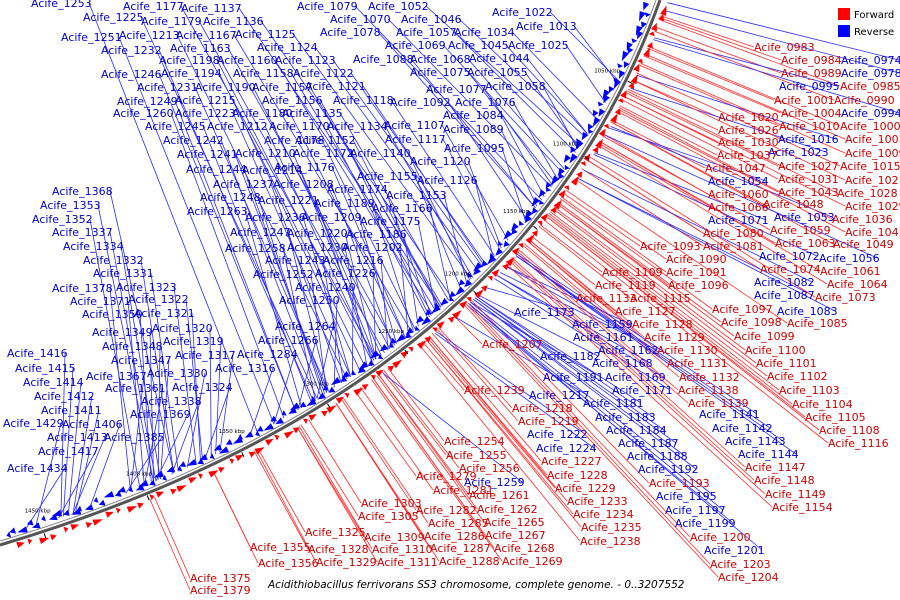 This screenshot has height=600, width=900. What do you see at coordinates (233, 21) in the screenshot?
I see `gene-label-acife_1136: Acife_1136` at bounding box center [233, 21].